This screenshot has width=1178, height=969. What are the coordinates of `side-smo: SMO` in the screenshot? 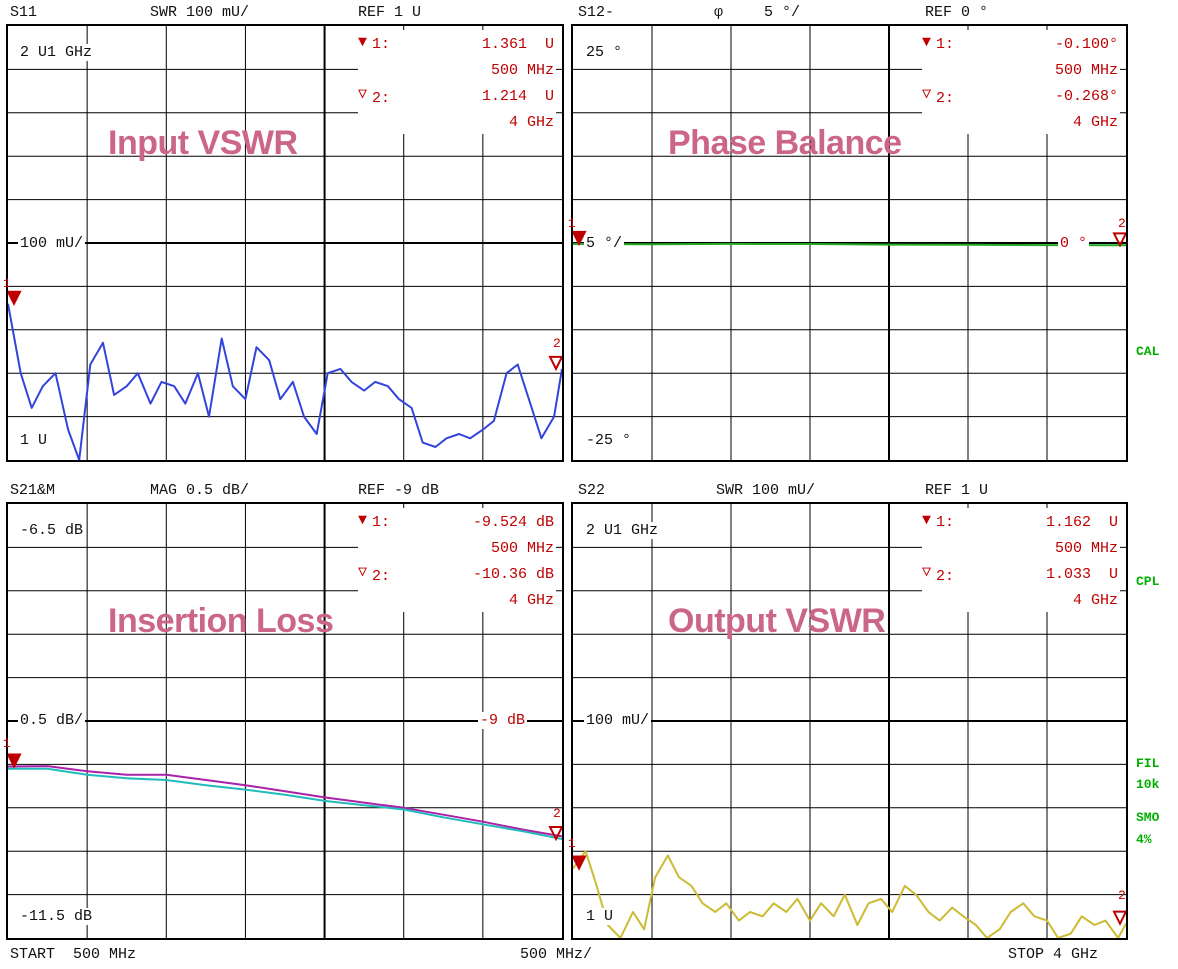 It's located at (1148, 817).